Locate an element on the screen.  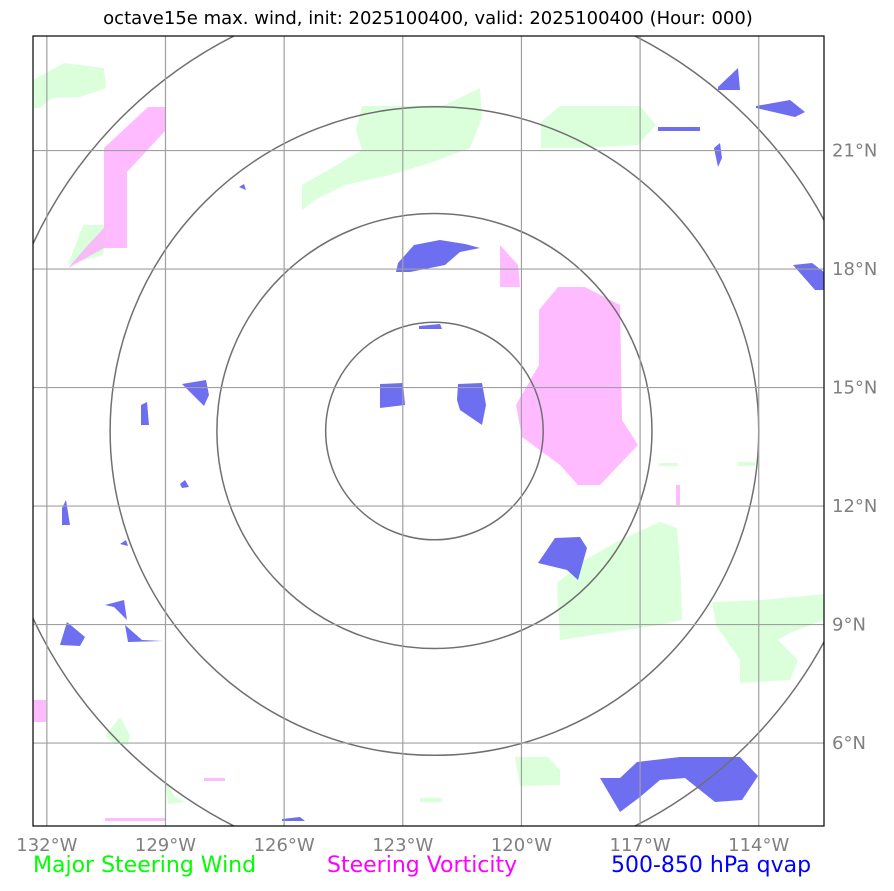
range-ring is located at coordinates (434, 431).